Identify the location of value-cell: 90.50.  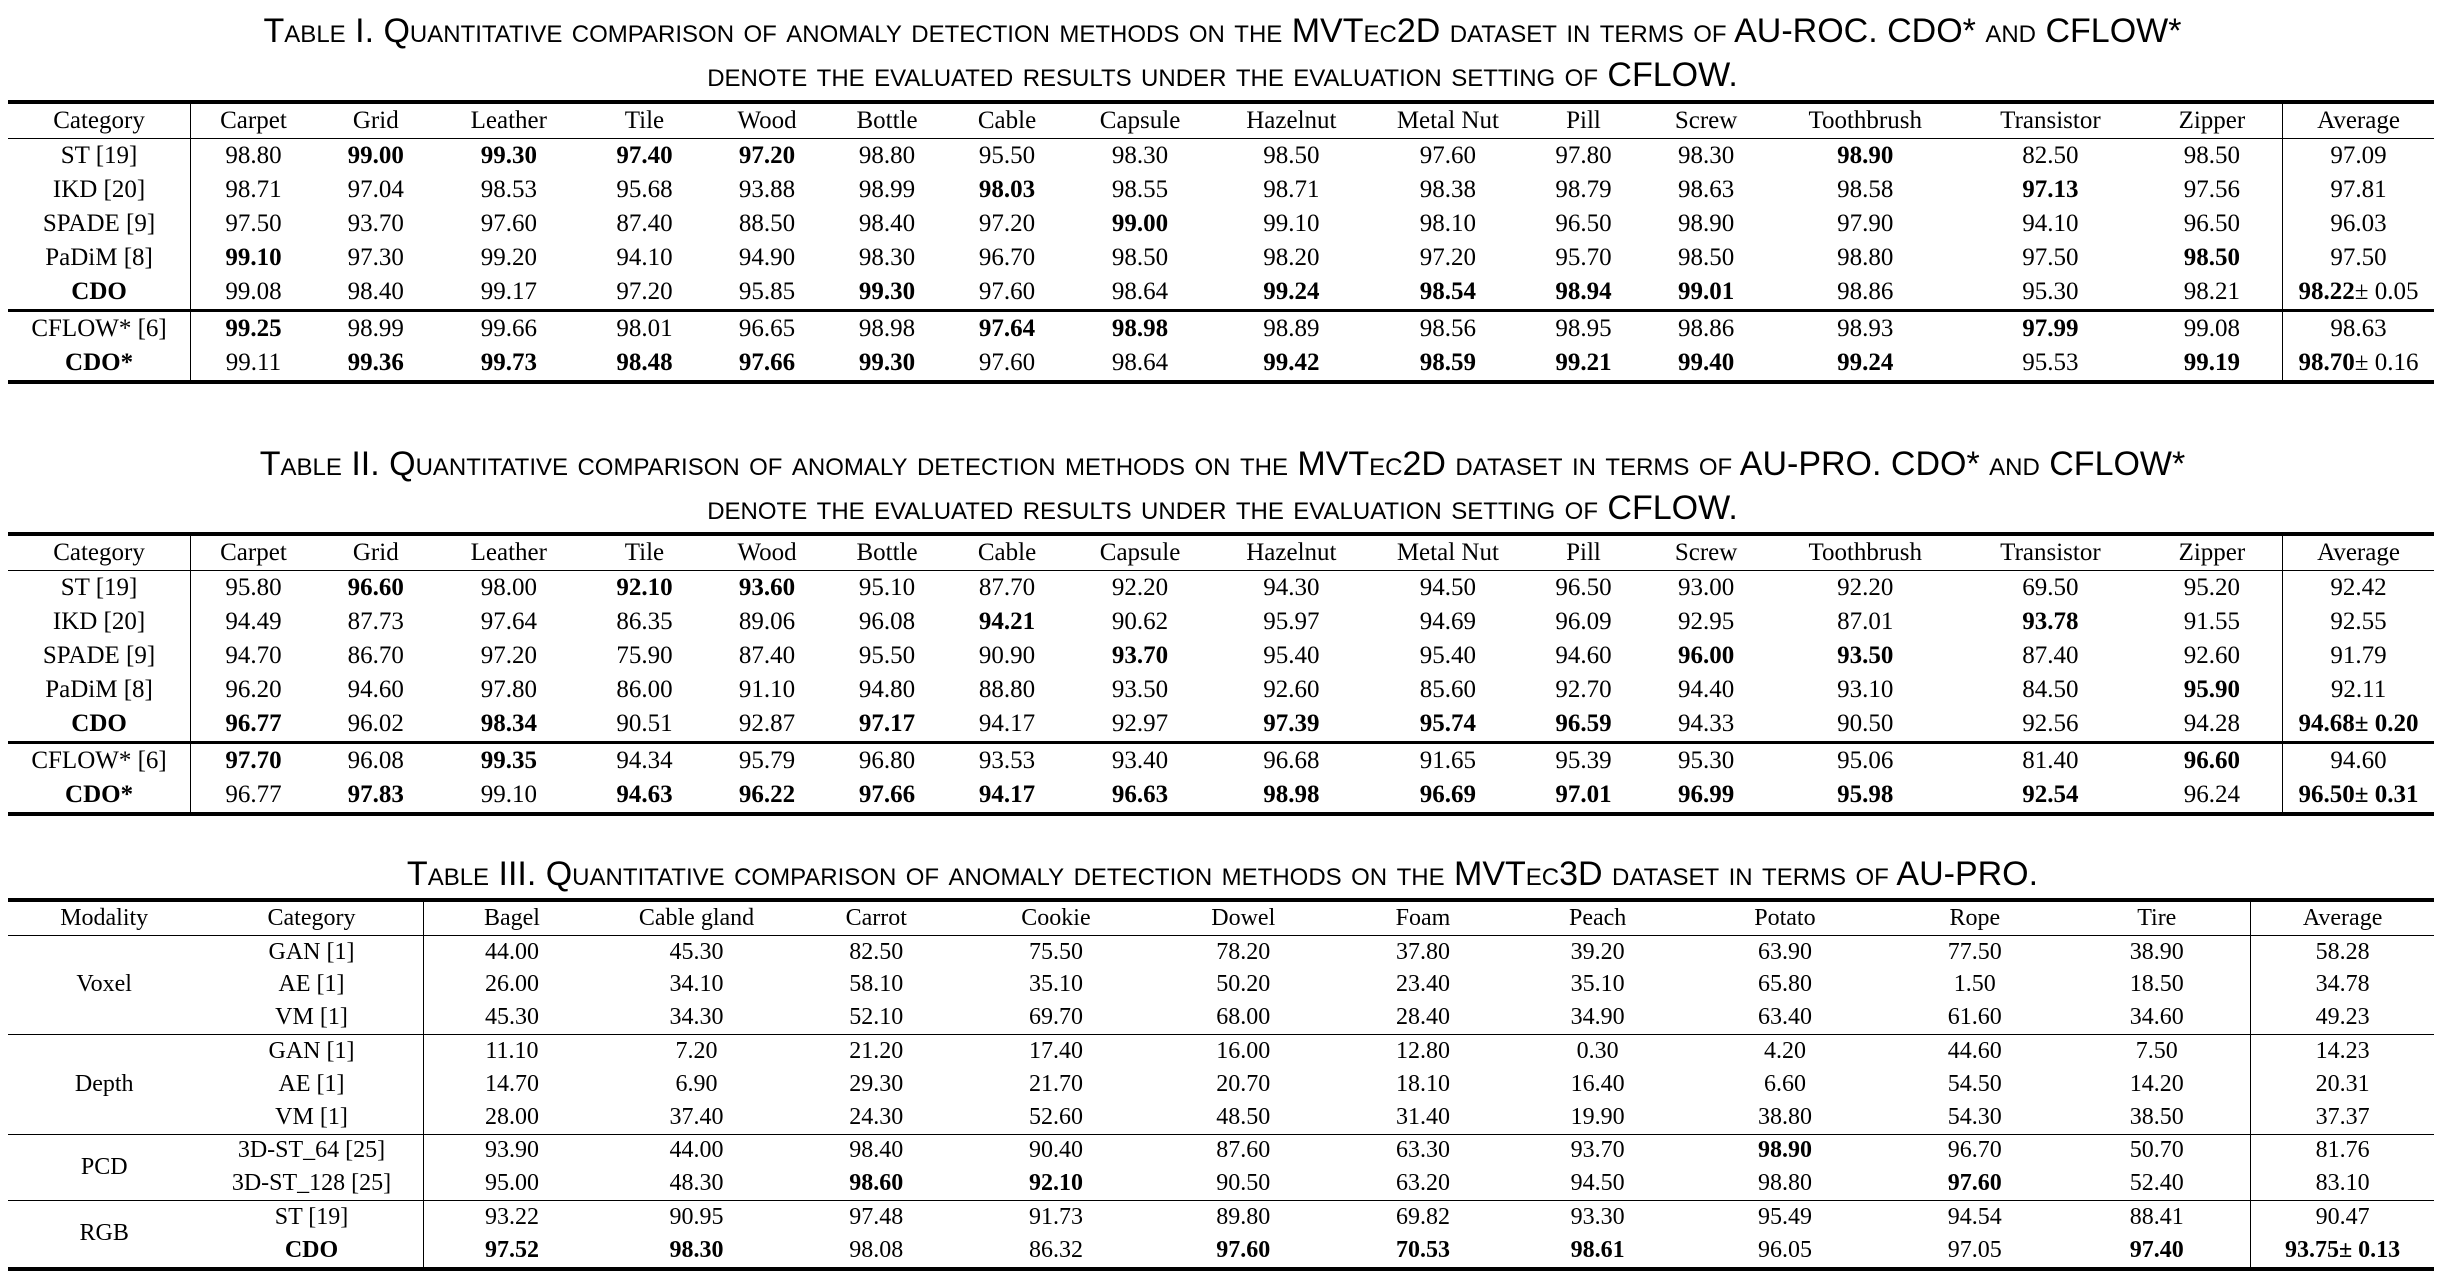
(1243, 1183).